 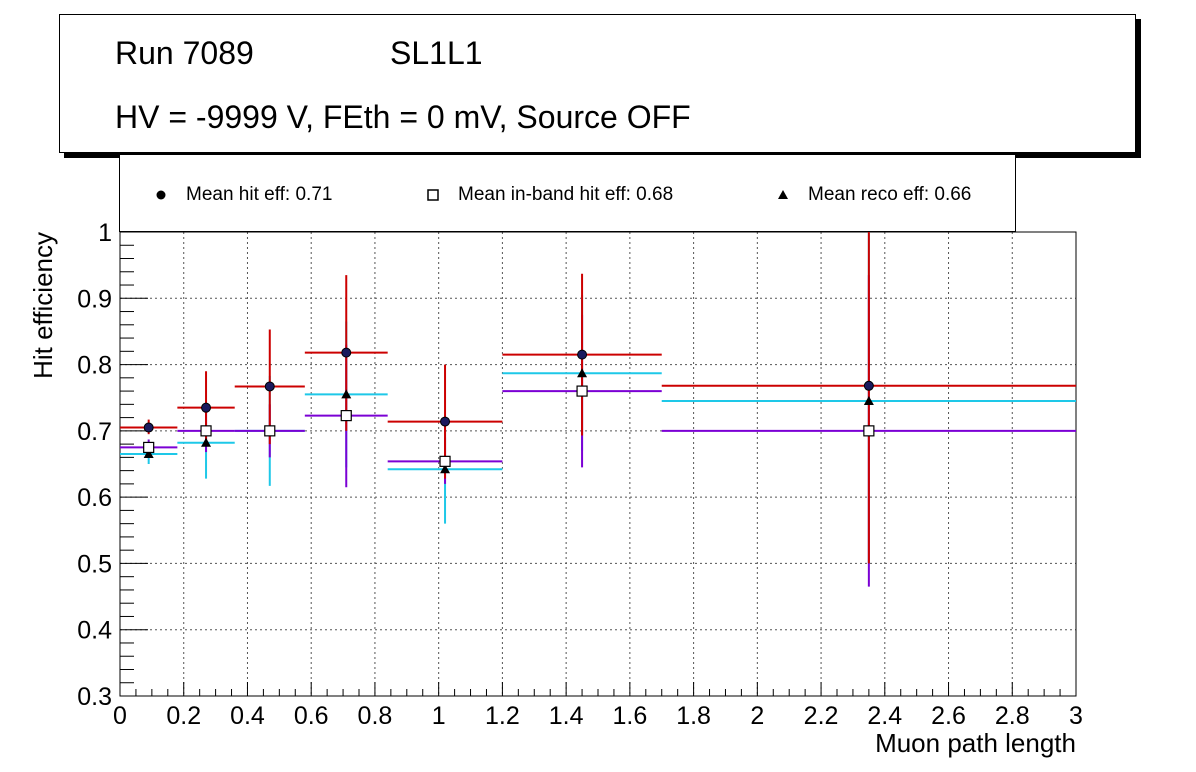 I want to click on x-tick-label: 0.8, so click(x=375, y=716).